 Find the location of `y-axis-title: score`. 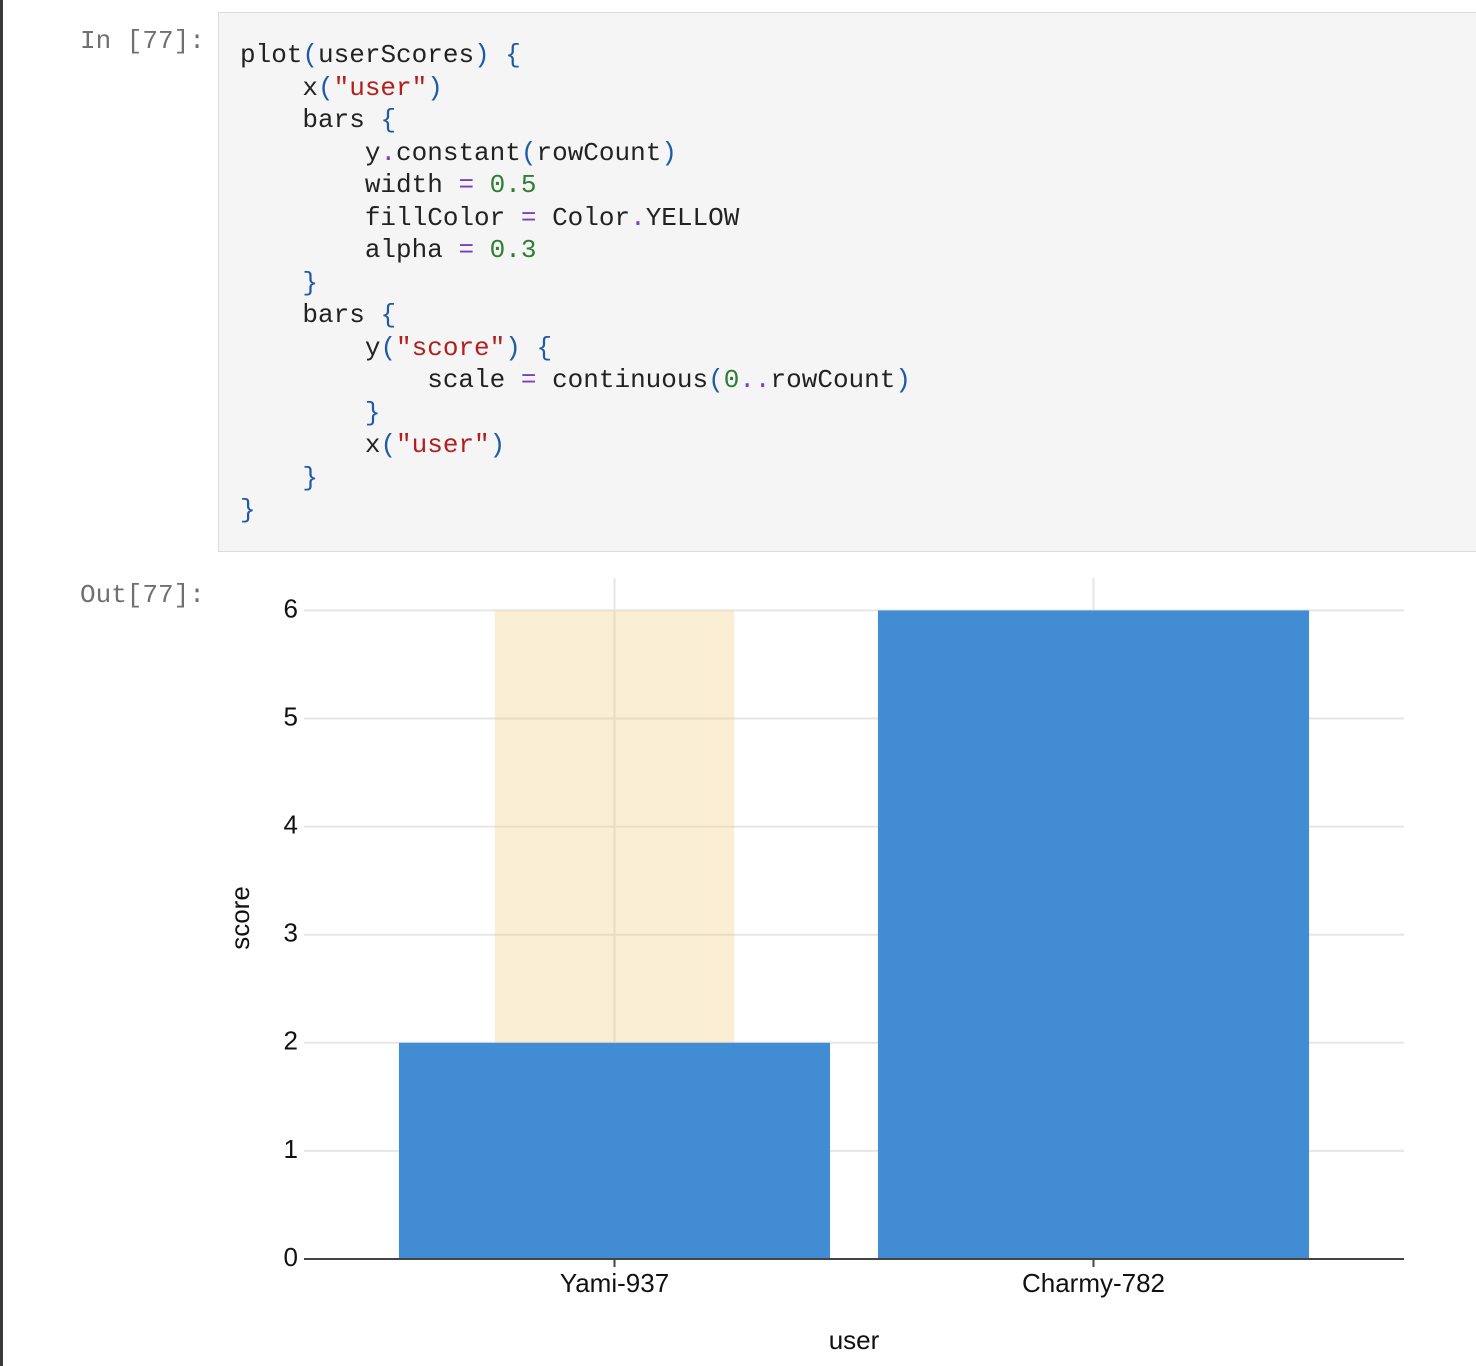

y-axis-title: score is located at coordinates (240, 918).